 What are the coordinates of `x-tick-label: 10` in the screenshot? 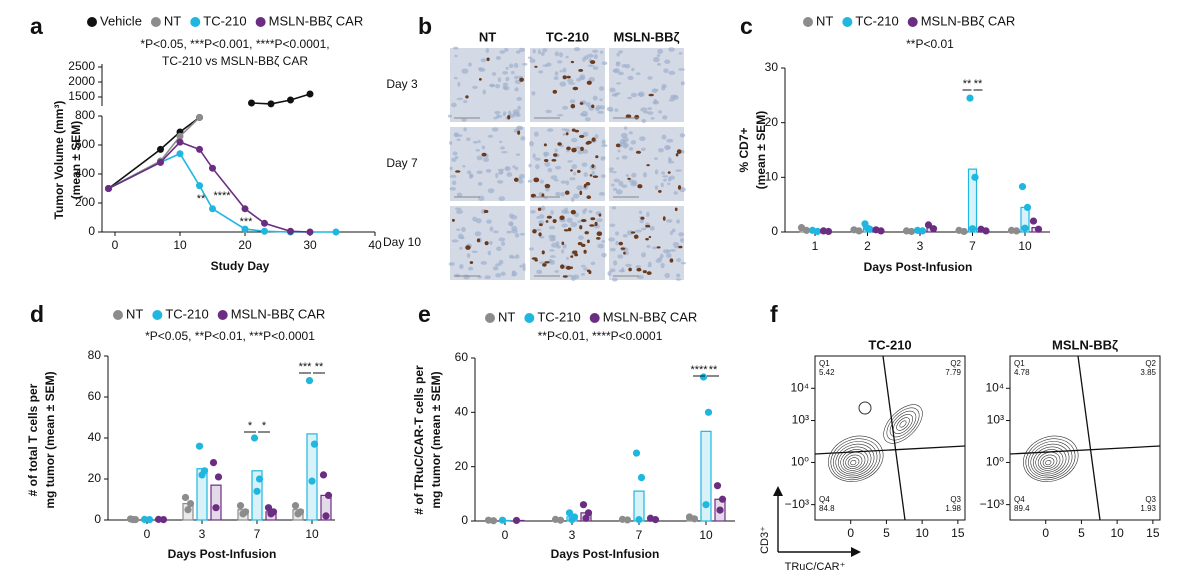 It's located at (180, 245).